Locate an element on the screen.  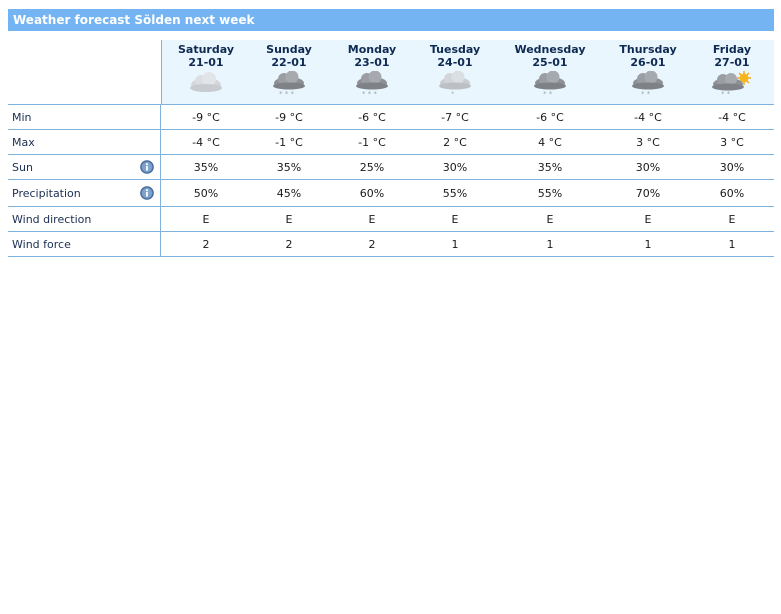
day-header-row: Saturday 21-01 Sunday 22-01 * * * is located at coordinates (391, 72).